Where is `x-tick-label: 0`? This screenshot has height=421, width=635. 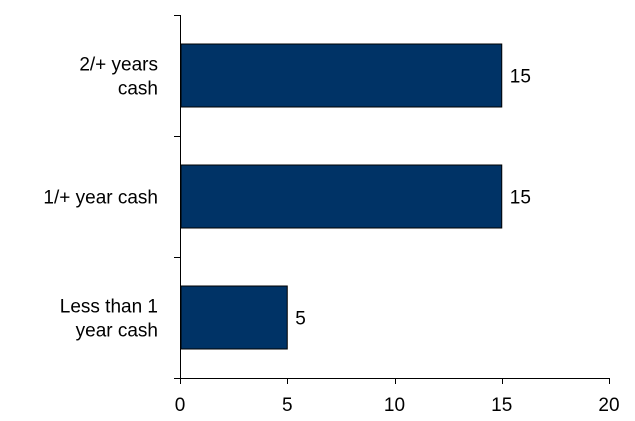
x-tick-label: 0 is located at coordinates (180, 405).